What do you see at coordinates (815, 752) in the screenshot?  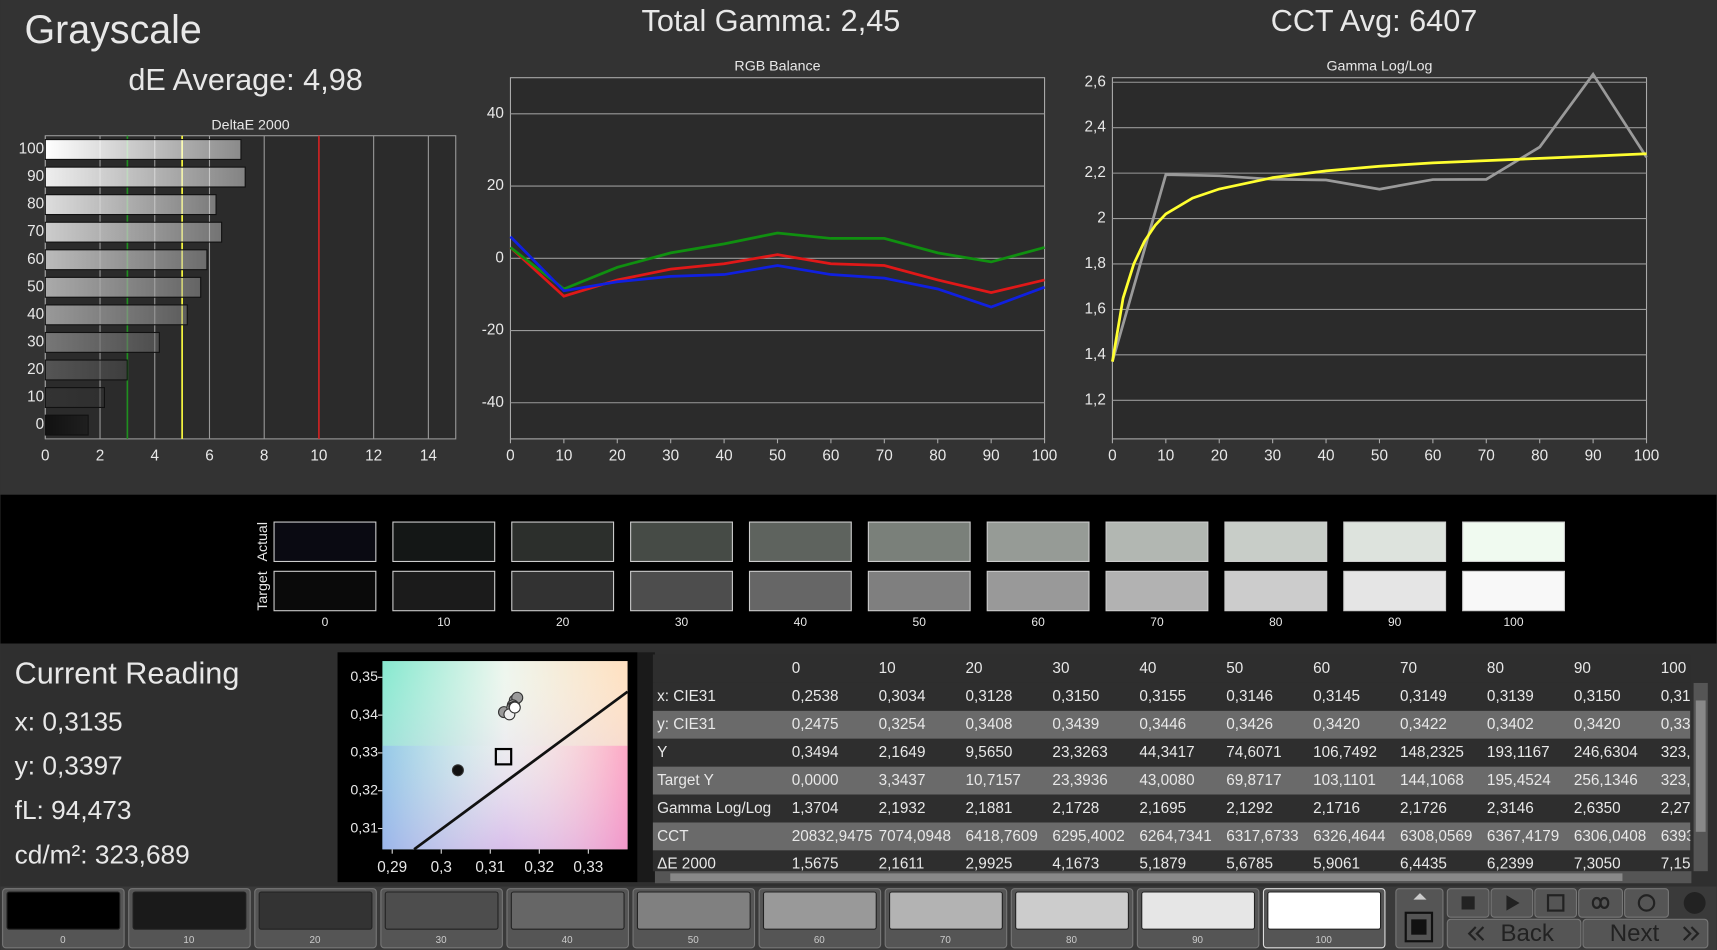 I see `table-cell: 0,3494` at bounding box center [815, 752].